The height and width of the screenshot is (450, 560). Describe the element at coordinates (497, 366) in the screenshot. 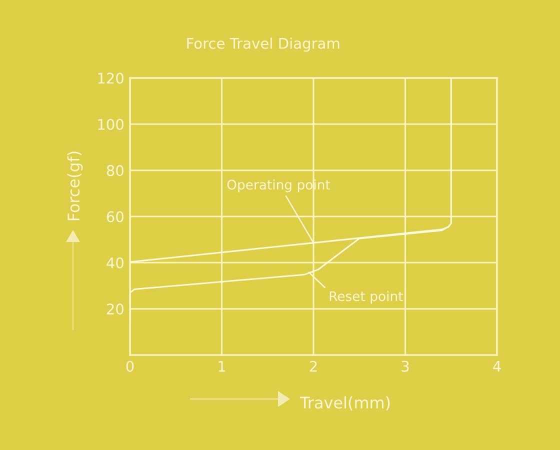

I see `x-tick-label: 4` at that location.